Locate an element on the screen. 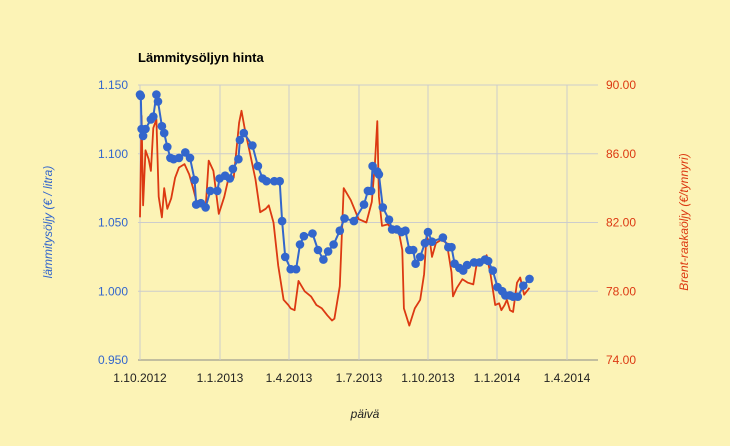 This screenshot has height=446, width=730. y-left-tick-label: 1.000 is located at coordinates (113, 291).